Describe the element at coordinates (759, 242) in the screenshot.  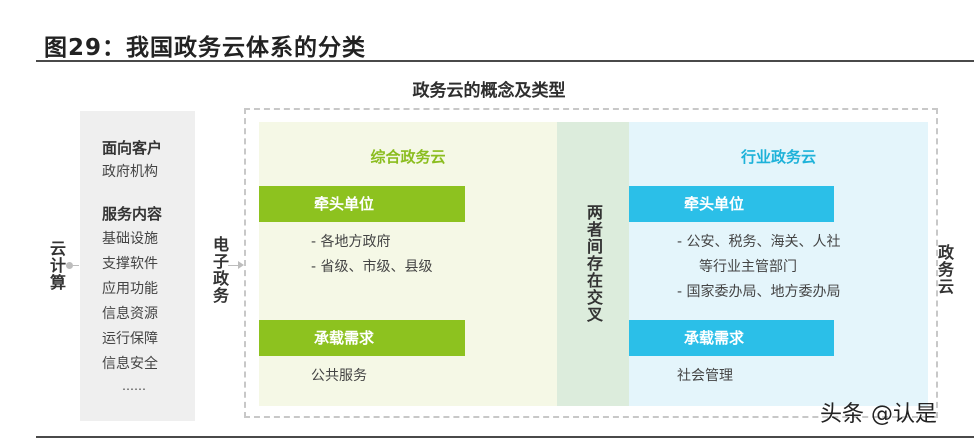
I see `lead-item: - 公安、税务、海关、人社` at that location.